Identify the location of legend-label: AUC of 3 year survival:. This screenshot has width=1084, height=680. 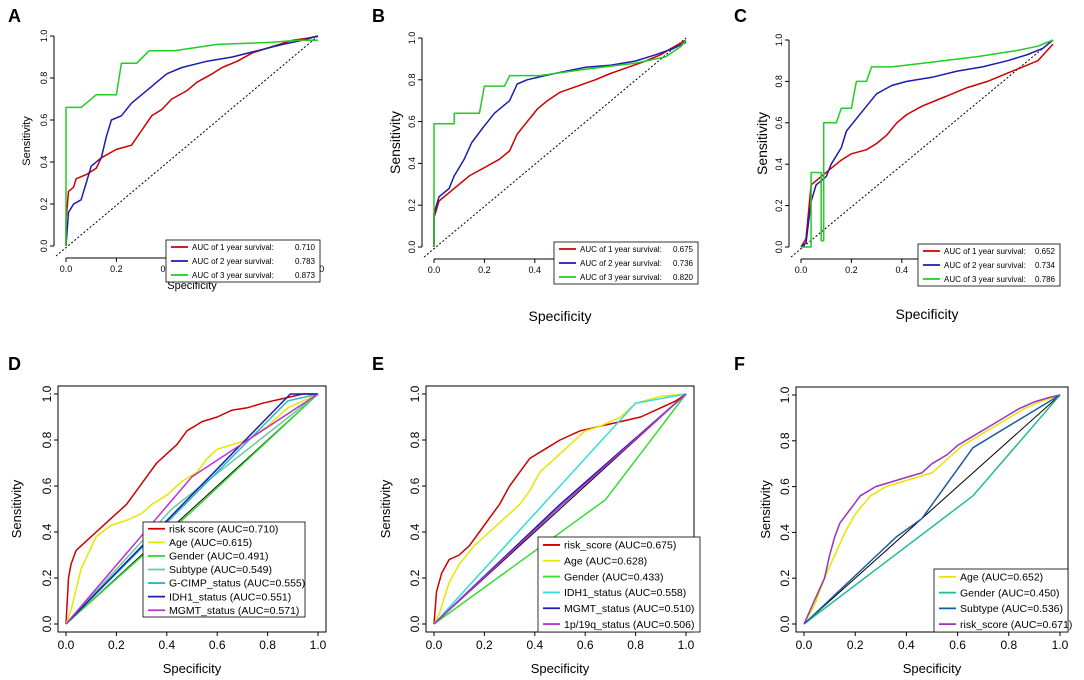
(233, 275).